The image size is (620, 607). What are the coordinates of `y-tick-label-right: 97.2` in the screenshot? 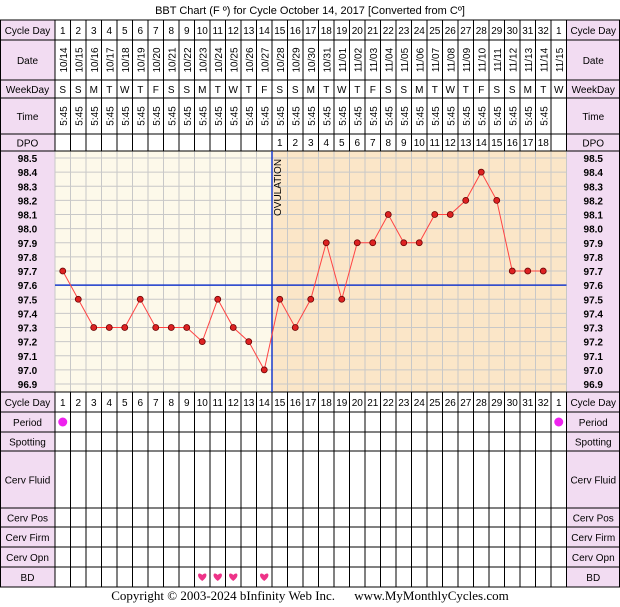 It's located at (594, 343).